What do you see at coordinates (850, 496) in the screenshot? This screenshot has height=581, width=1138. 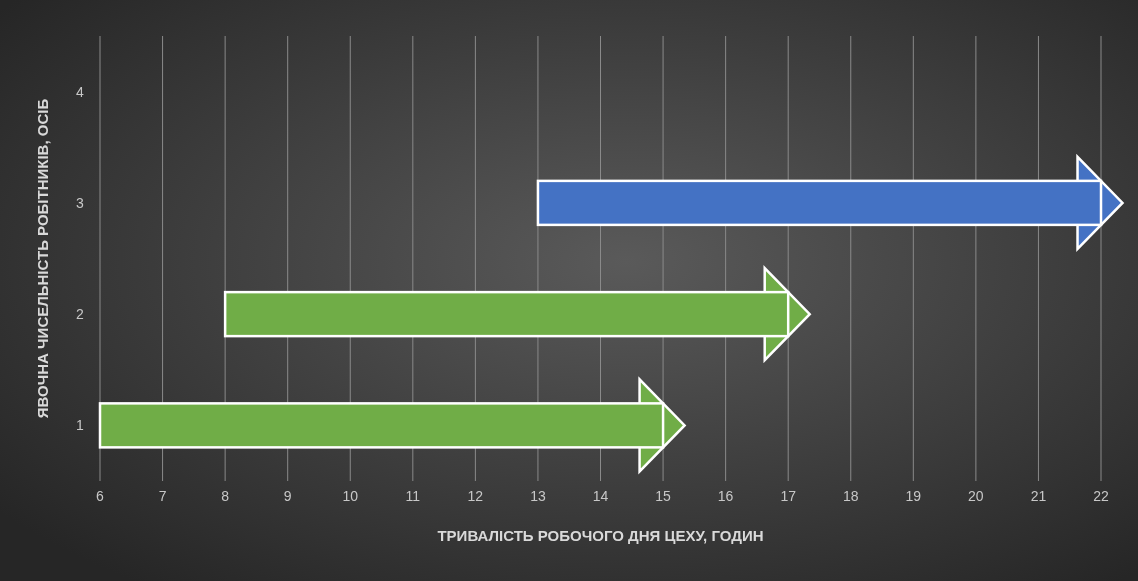 I see `x-tick-label: 18` at bounding box center [850, 496].